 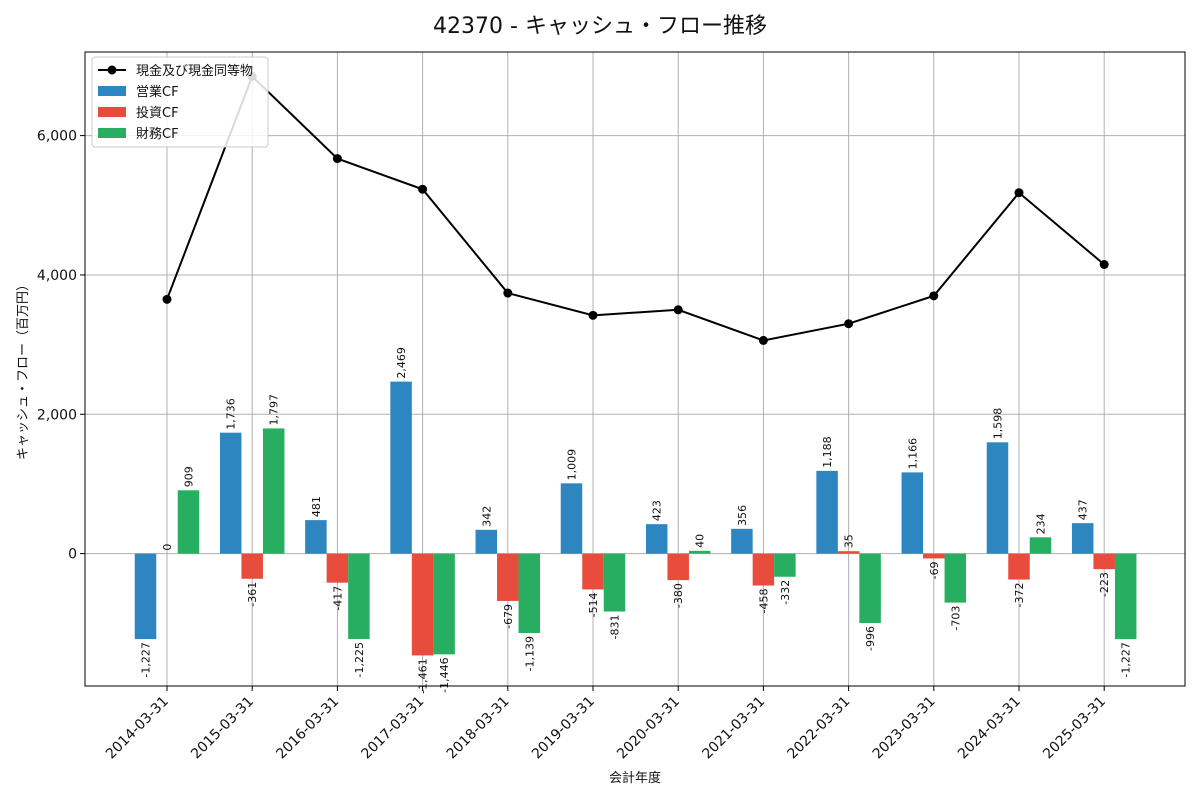 What do you see at coordinates (401, 363) in the screenshot?
I see `bar-value-label: 2,469` at bounding box center [401, 363].